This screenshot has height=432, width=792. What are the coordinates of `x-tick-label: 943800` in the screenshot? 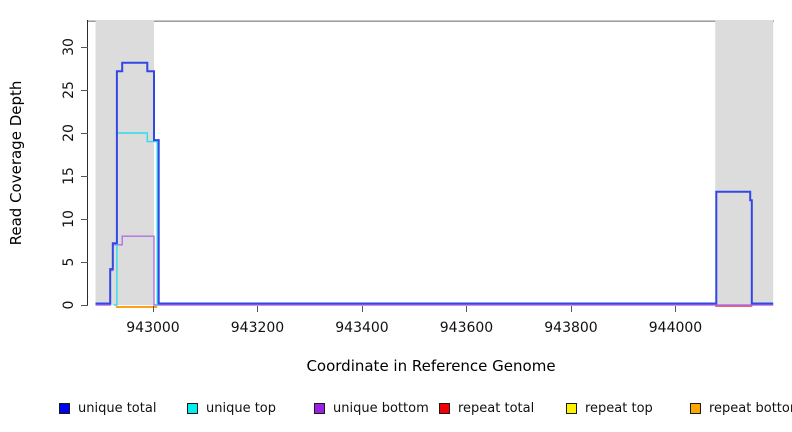 It's located at (571, 328).